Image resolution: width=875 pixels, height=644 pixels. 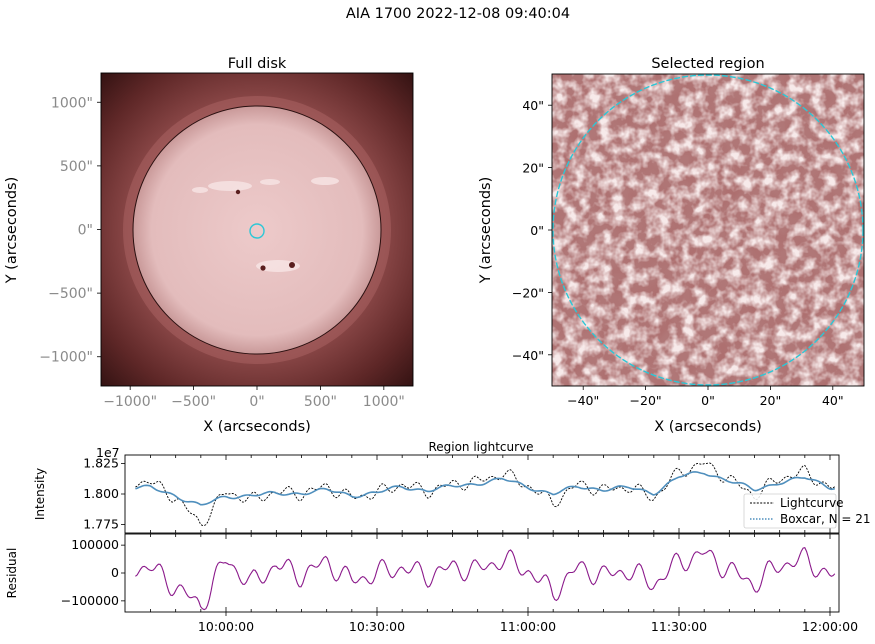 I want to click on full-disk-xtick-label: −1000", so click(x=130, y=402).